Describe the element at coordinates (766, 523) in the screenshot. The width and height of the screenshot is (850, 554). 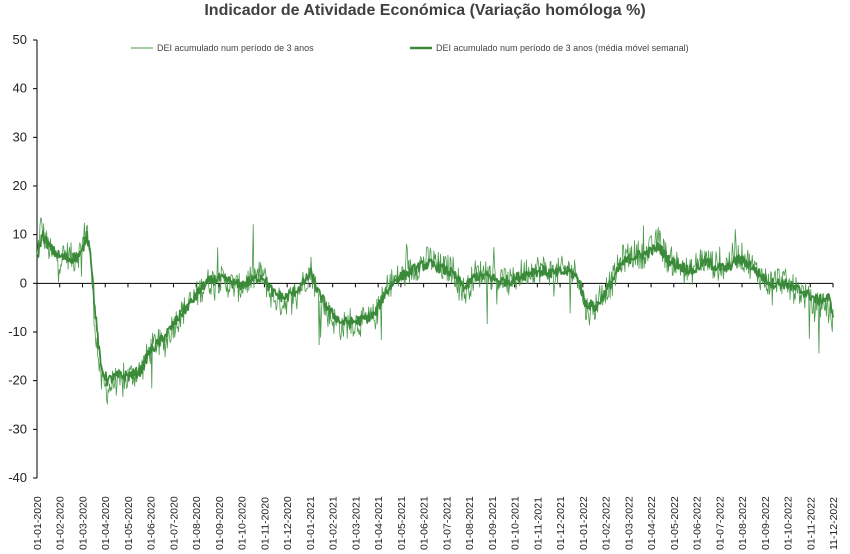
I see `x-tick-label: 01-09-2022` at that location.